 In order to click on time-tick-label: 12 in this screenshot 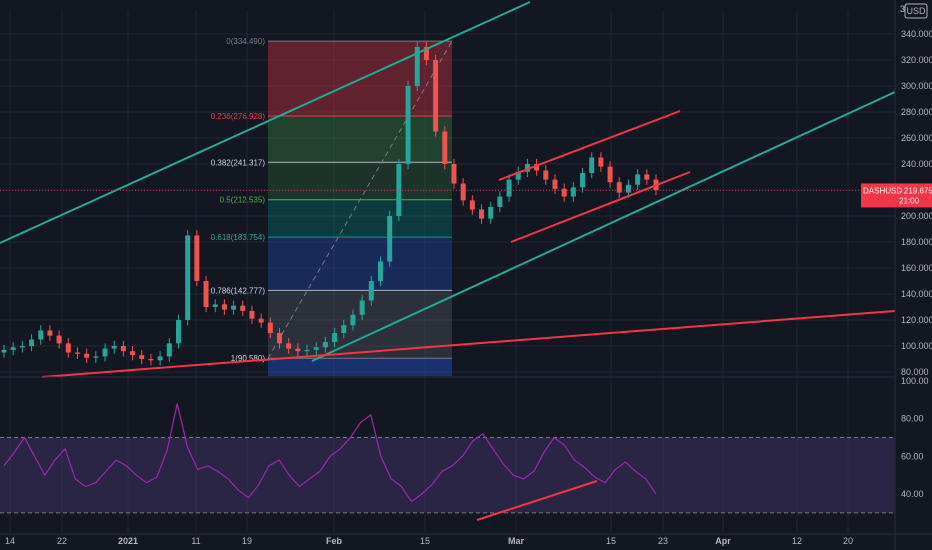, I will do `click(797, 541)`.